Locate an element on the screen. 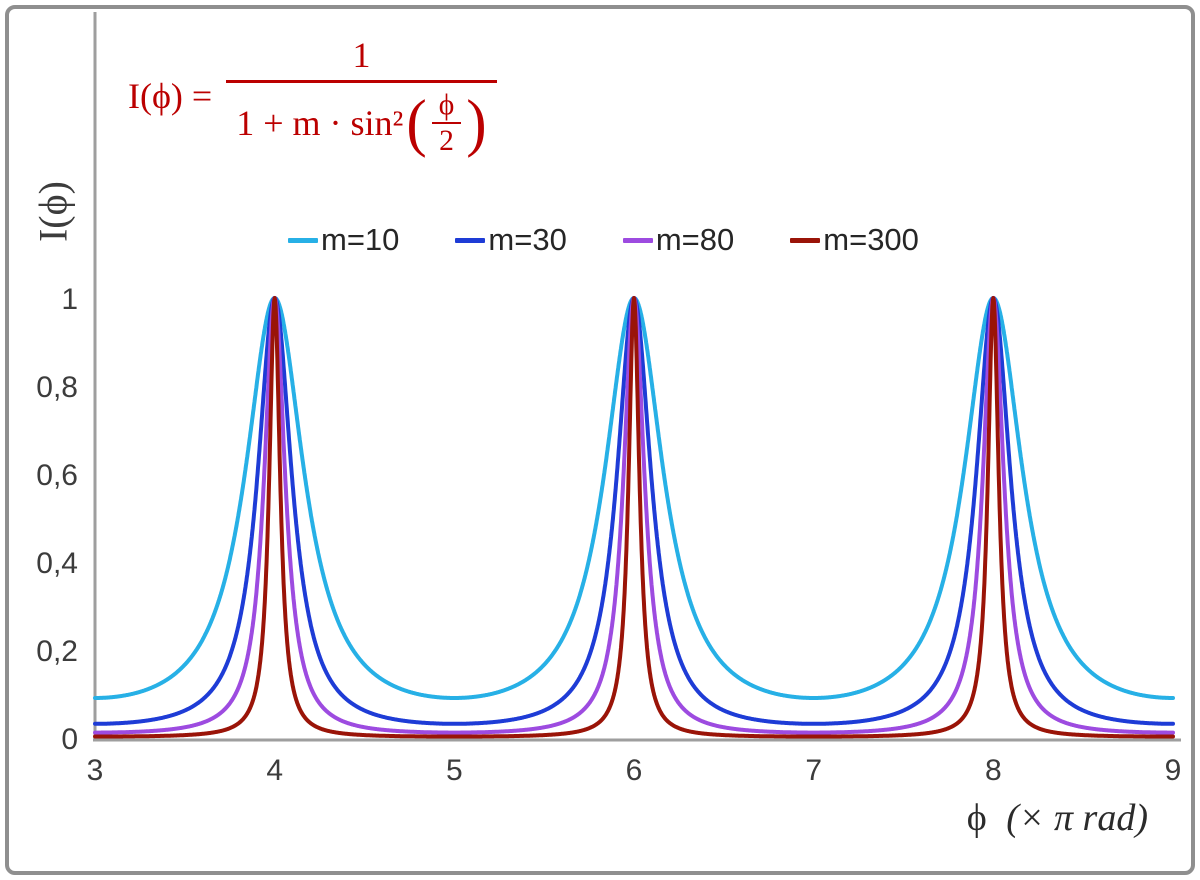  formula-denominator: 1 + m · sin² ( ϕ 2 ) is located at coordinates (361, 119).